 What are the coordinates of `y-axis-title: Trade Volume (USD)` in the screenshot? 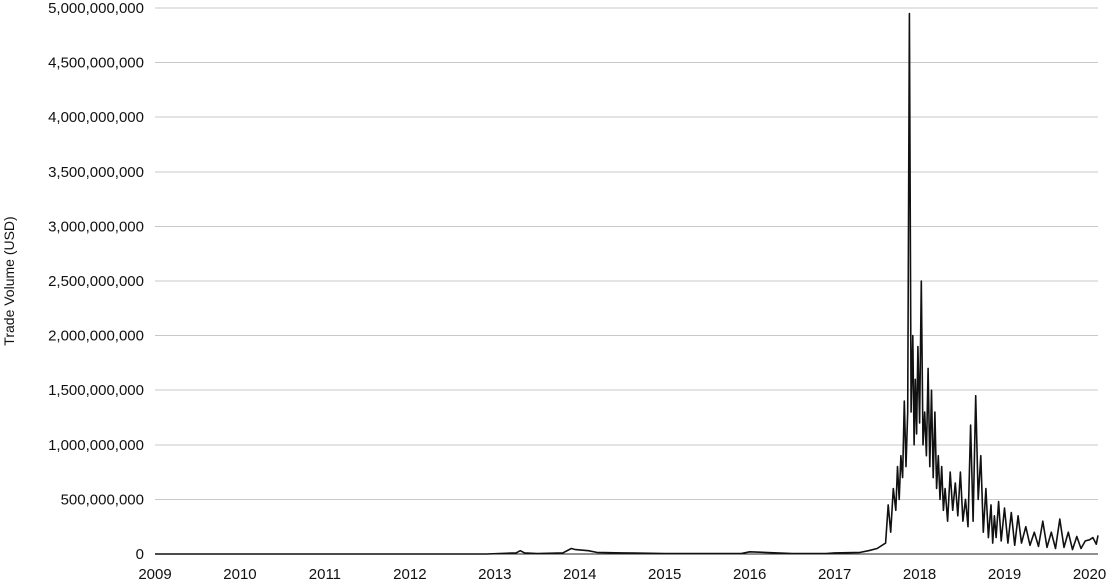 It's located at (9, 280).